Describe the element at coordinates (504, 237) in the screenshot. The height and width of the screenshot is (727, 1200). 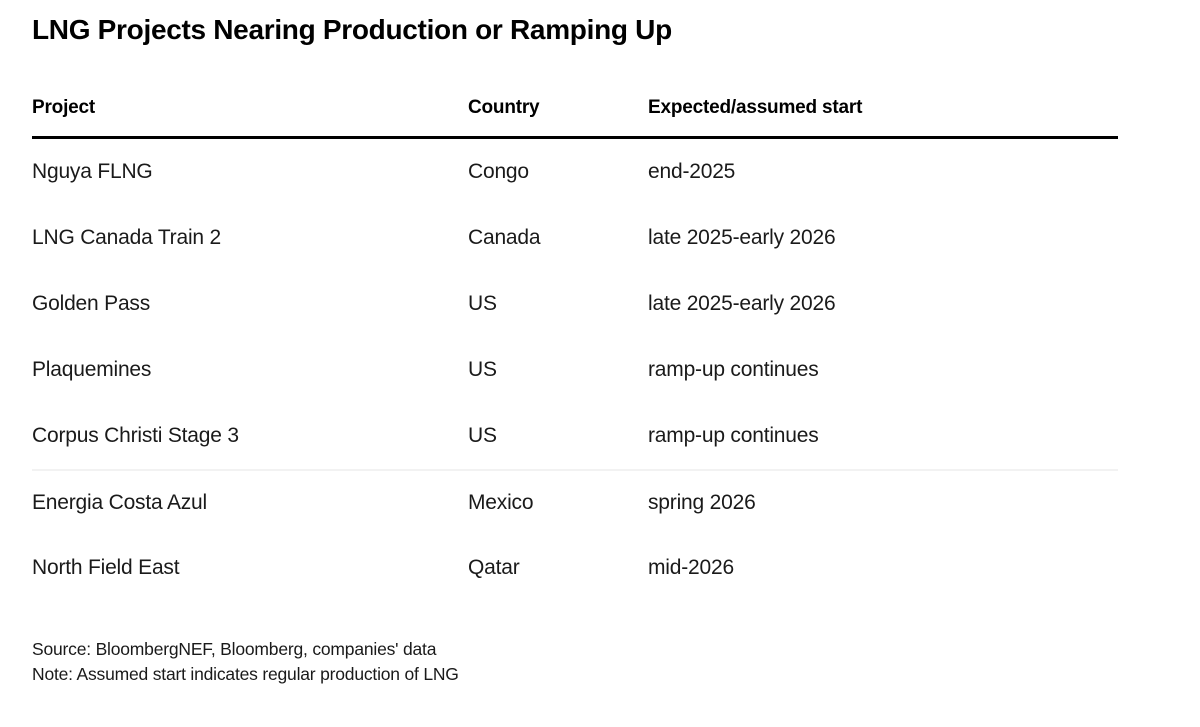
I see `country-cell: Canada` at that location.